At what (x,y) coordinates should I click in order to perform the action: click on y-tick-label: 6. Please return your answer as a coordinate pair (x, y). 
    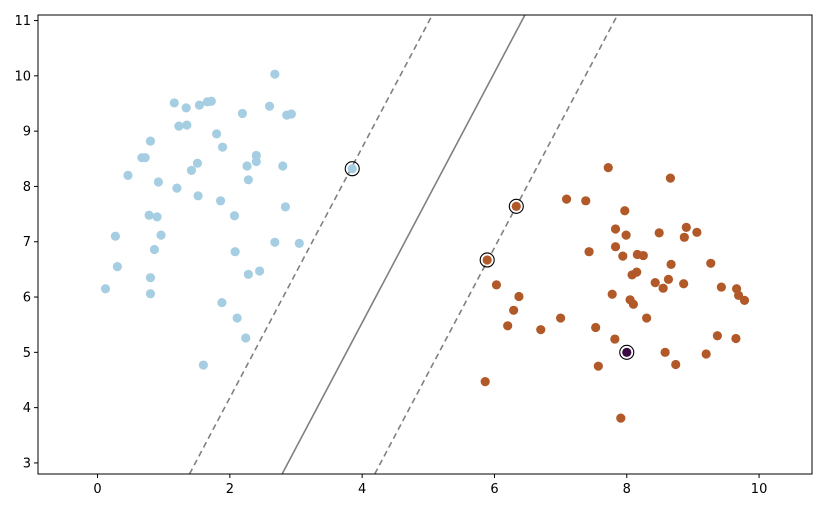
    Looking at the image, I should click on (27, 298).